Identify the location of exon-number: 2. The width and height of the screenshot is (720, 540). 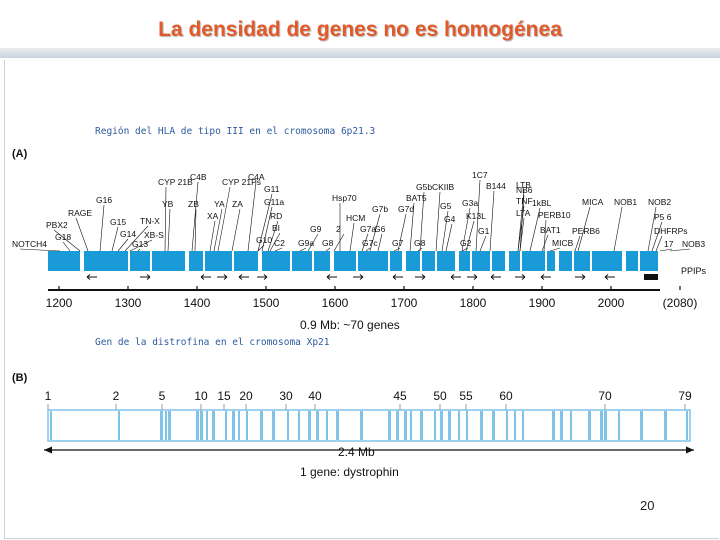
(116, 396).